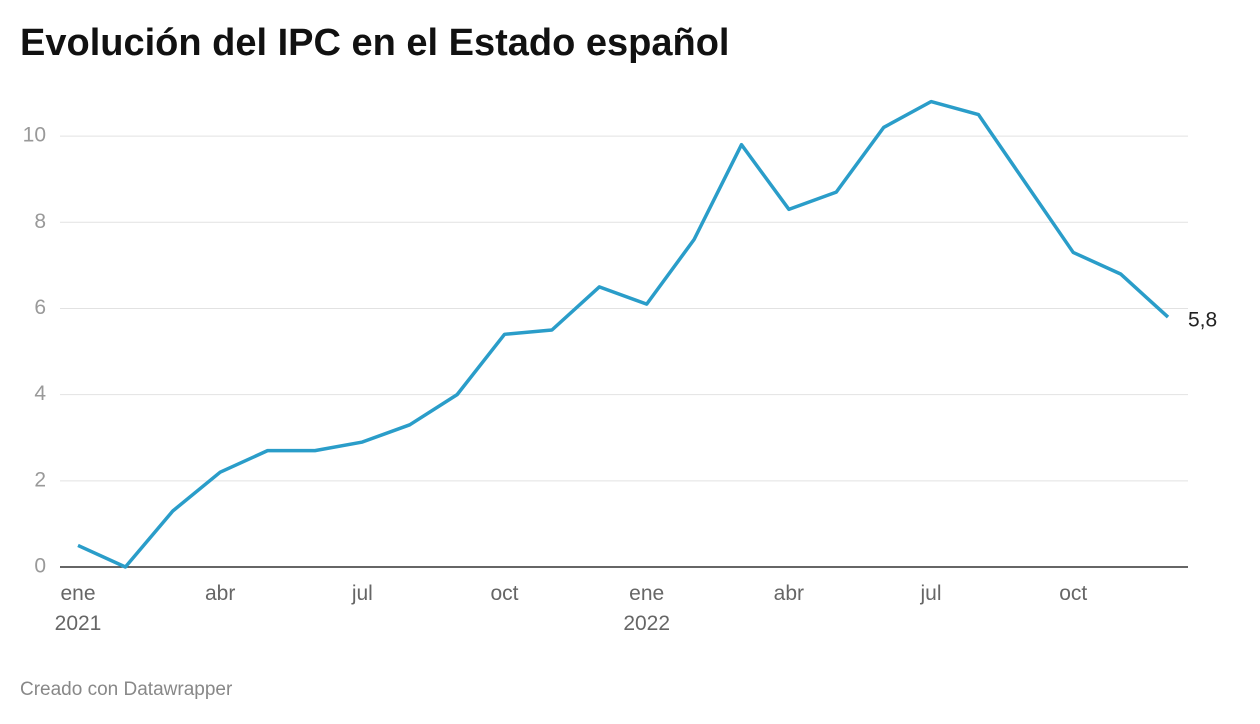 This screenshot has height=724, width=1260. I want to click on y-tick-label: 6, so click(40, 307).